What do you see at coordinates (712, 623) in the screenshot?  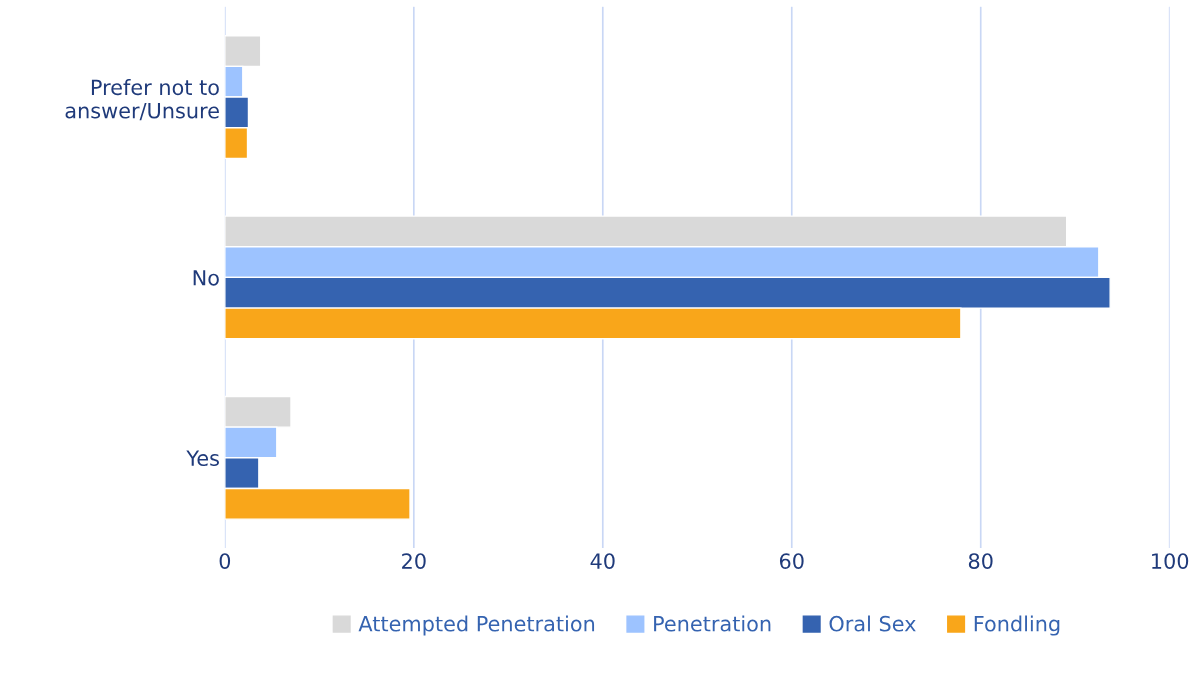 I see `legend-label: Penetration` at bounding box center [712, 623].